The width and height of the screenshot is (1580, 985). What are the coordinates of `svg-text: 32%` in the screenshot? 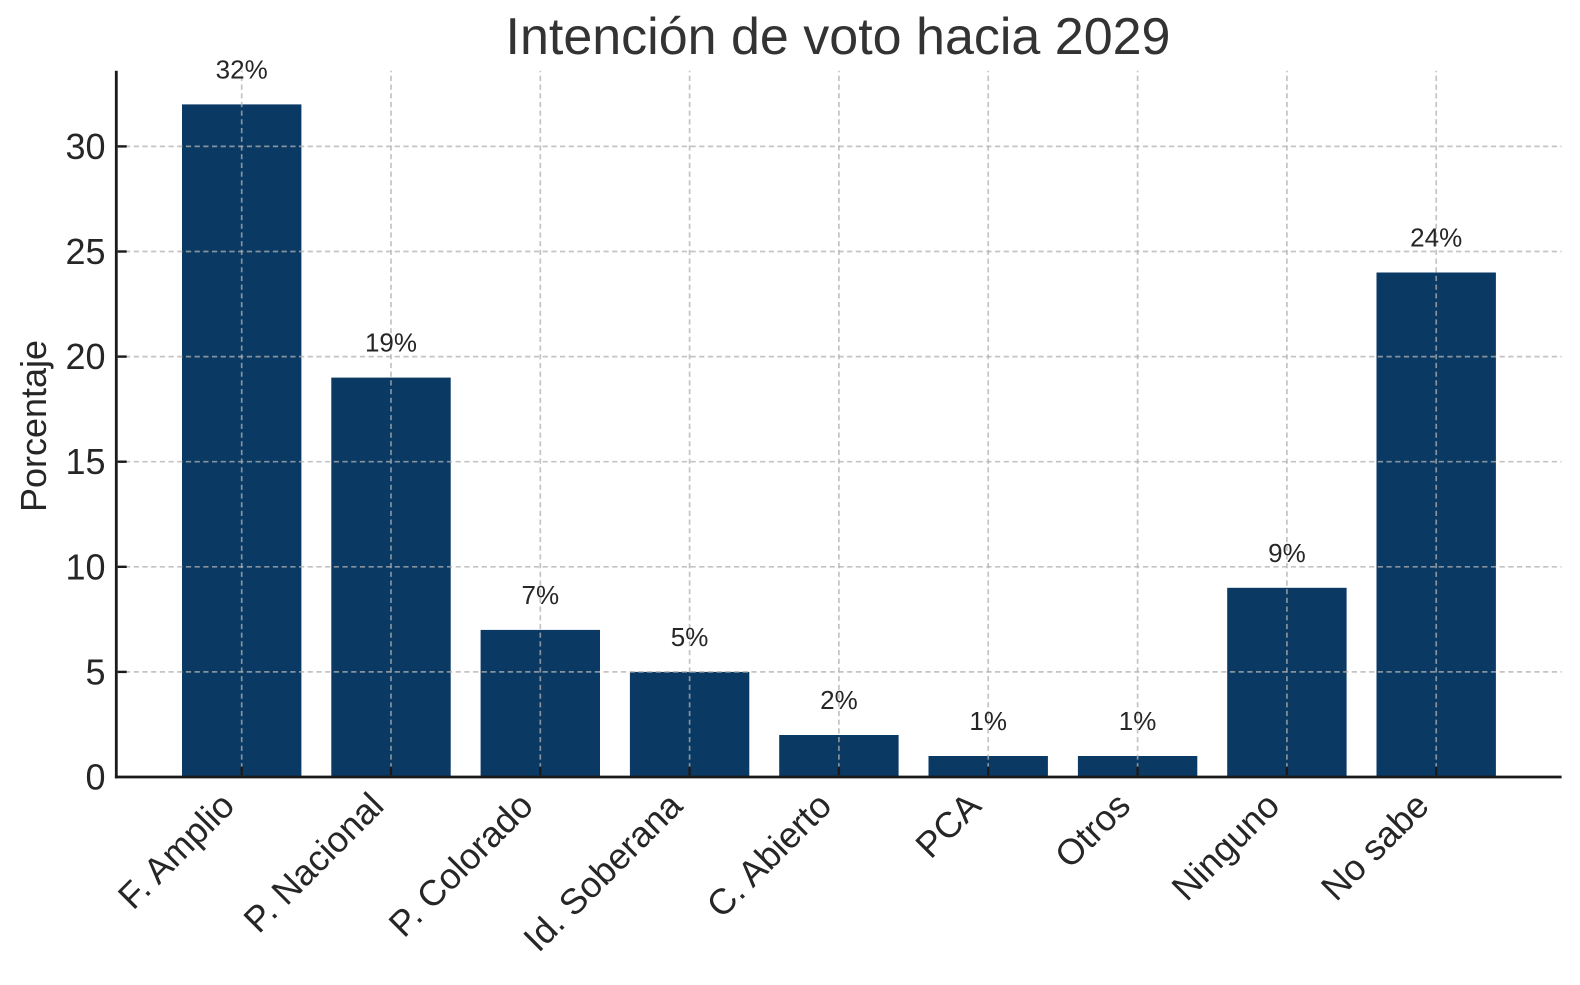 It's located at (242, 69).